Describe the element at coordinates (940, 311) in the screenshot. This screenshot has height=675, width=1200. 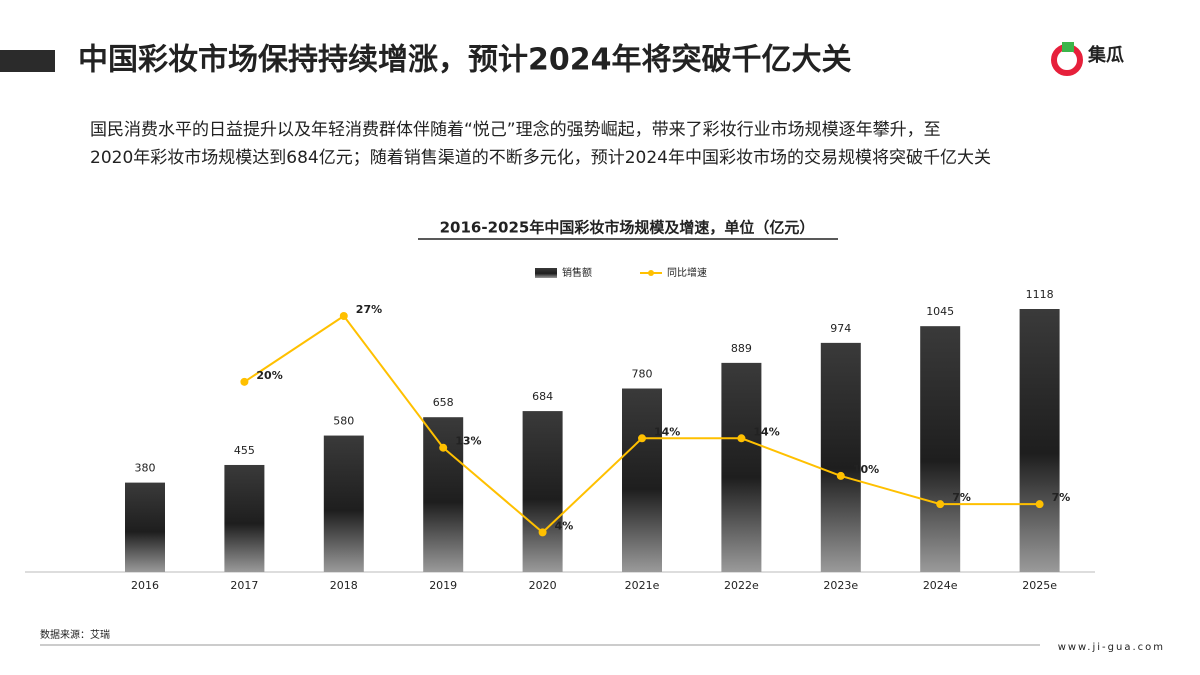
I see `bar-value-label: 1045` at that location.